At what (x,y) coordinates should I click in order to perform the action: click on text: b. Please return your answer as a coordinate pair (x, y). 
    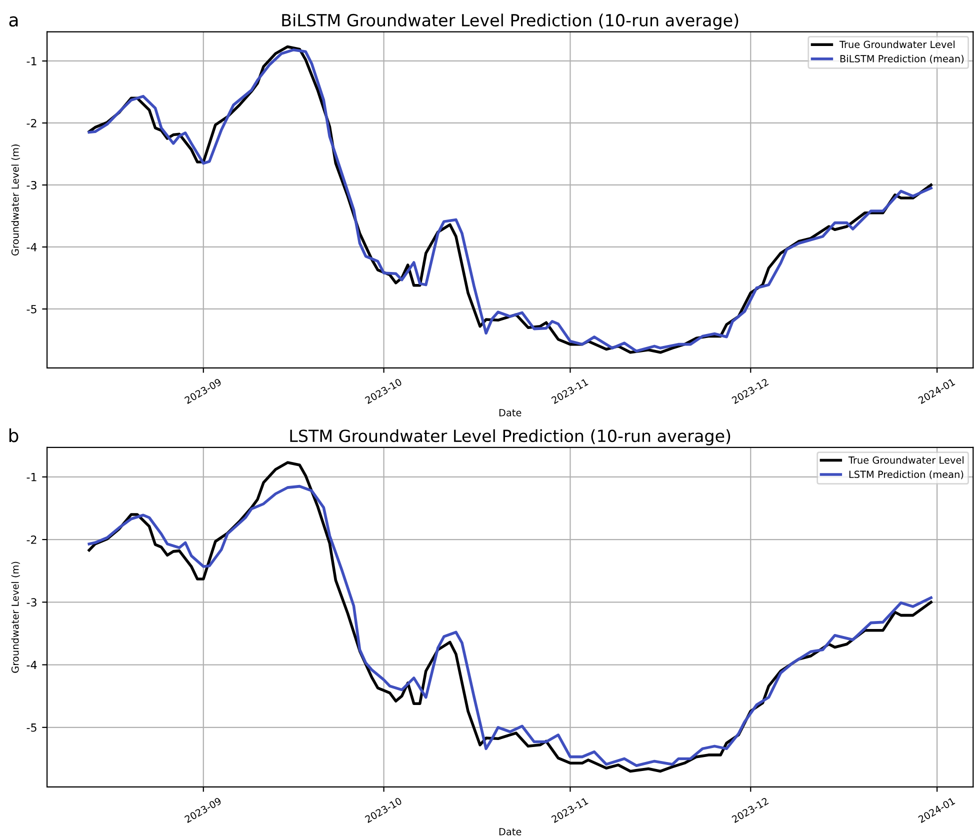
    Looking at the image, I should click on (13, 435).